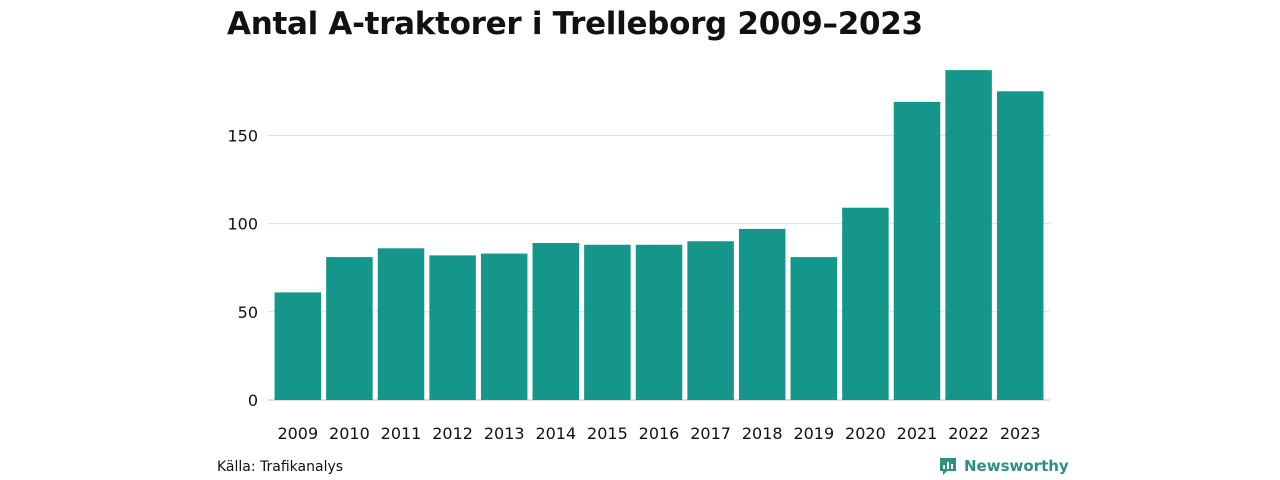 This screenshot has height=480, width=1280. I want to click on brand-logo: Newsworthy, so click(1003, 466).